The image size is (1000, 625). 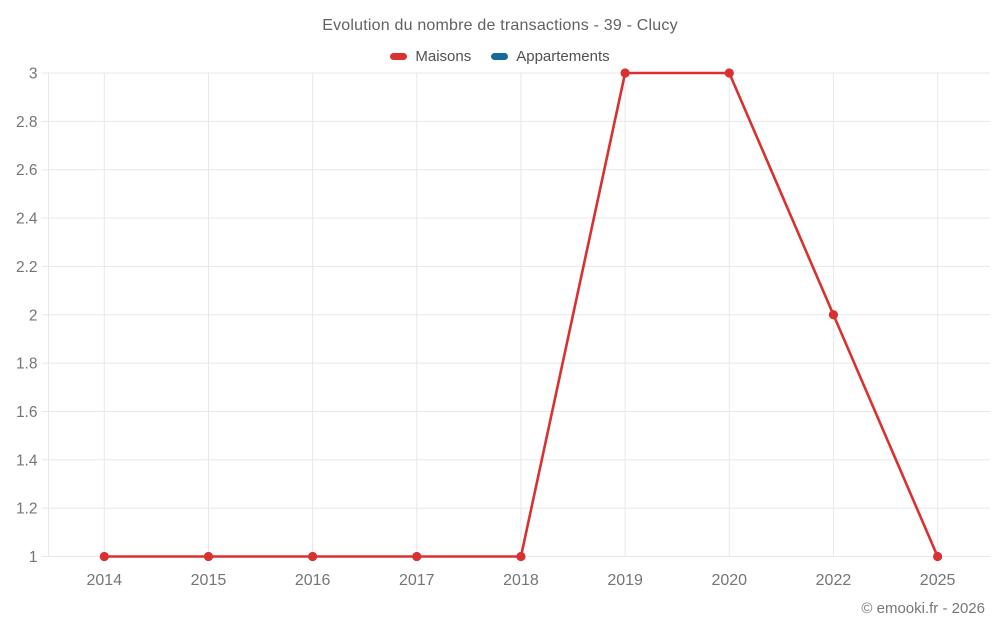 I want to click on x-tick-label: 2014, so click(x=105, y=580).